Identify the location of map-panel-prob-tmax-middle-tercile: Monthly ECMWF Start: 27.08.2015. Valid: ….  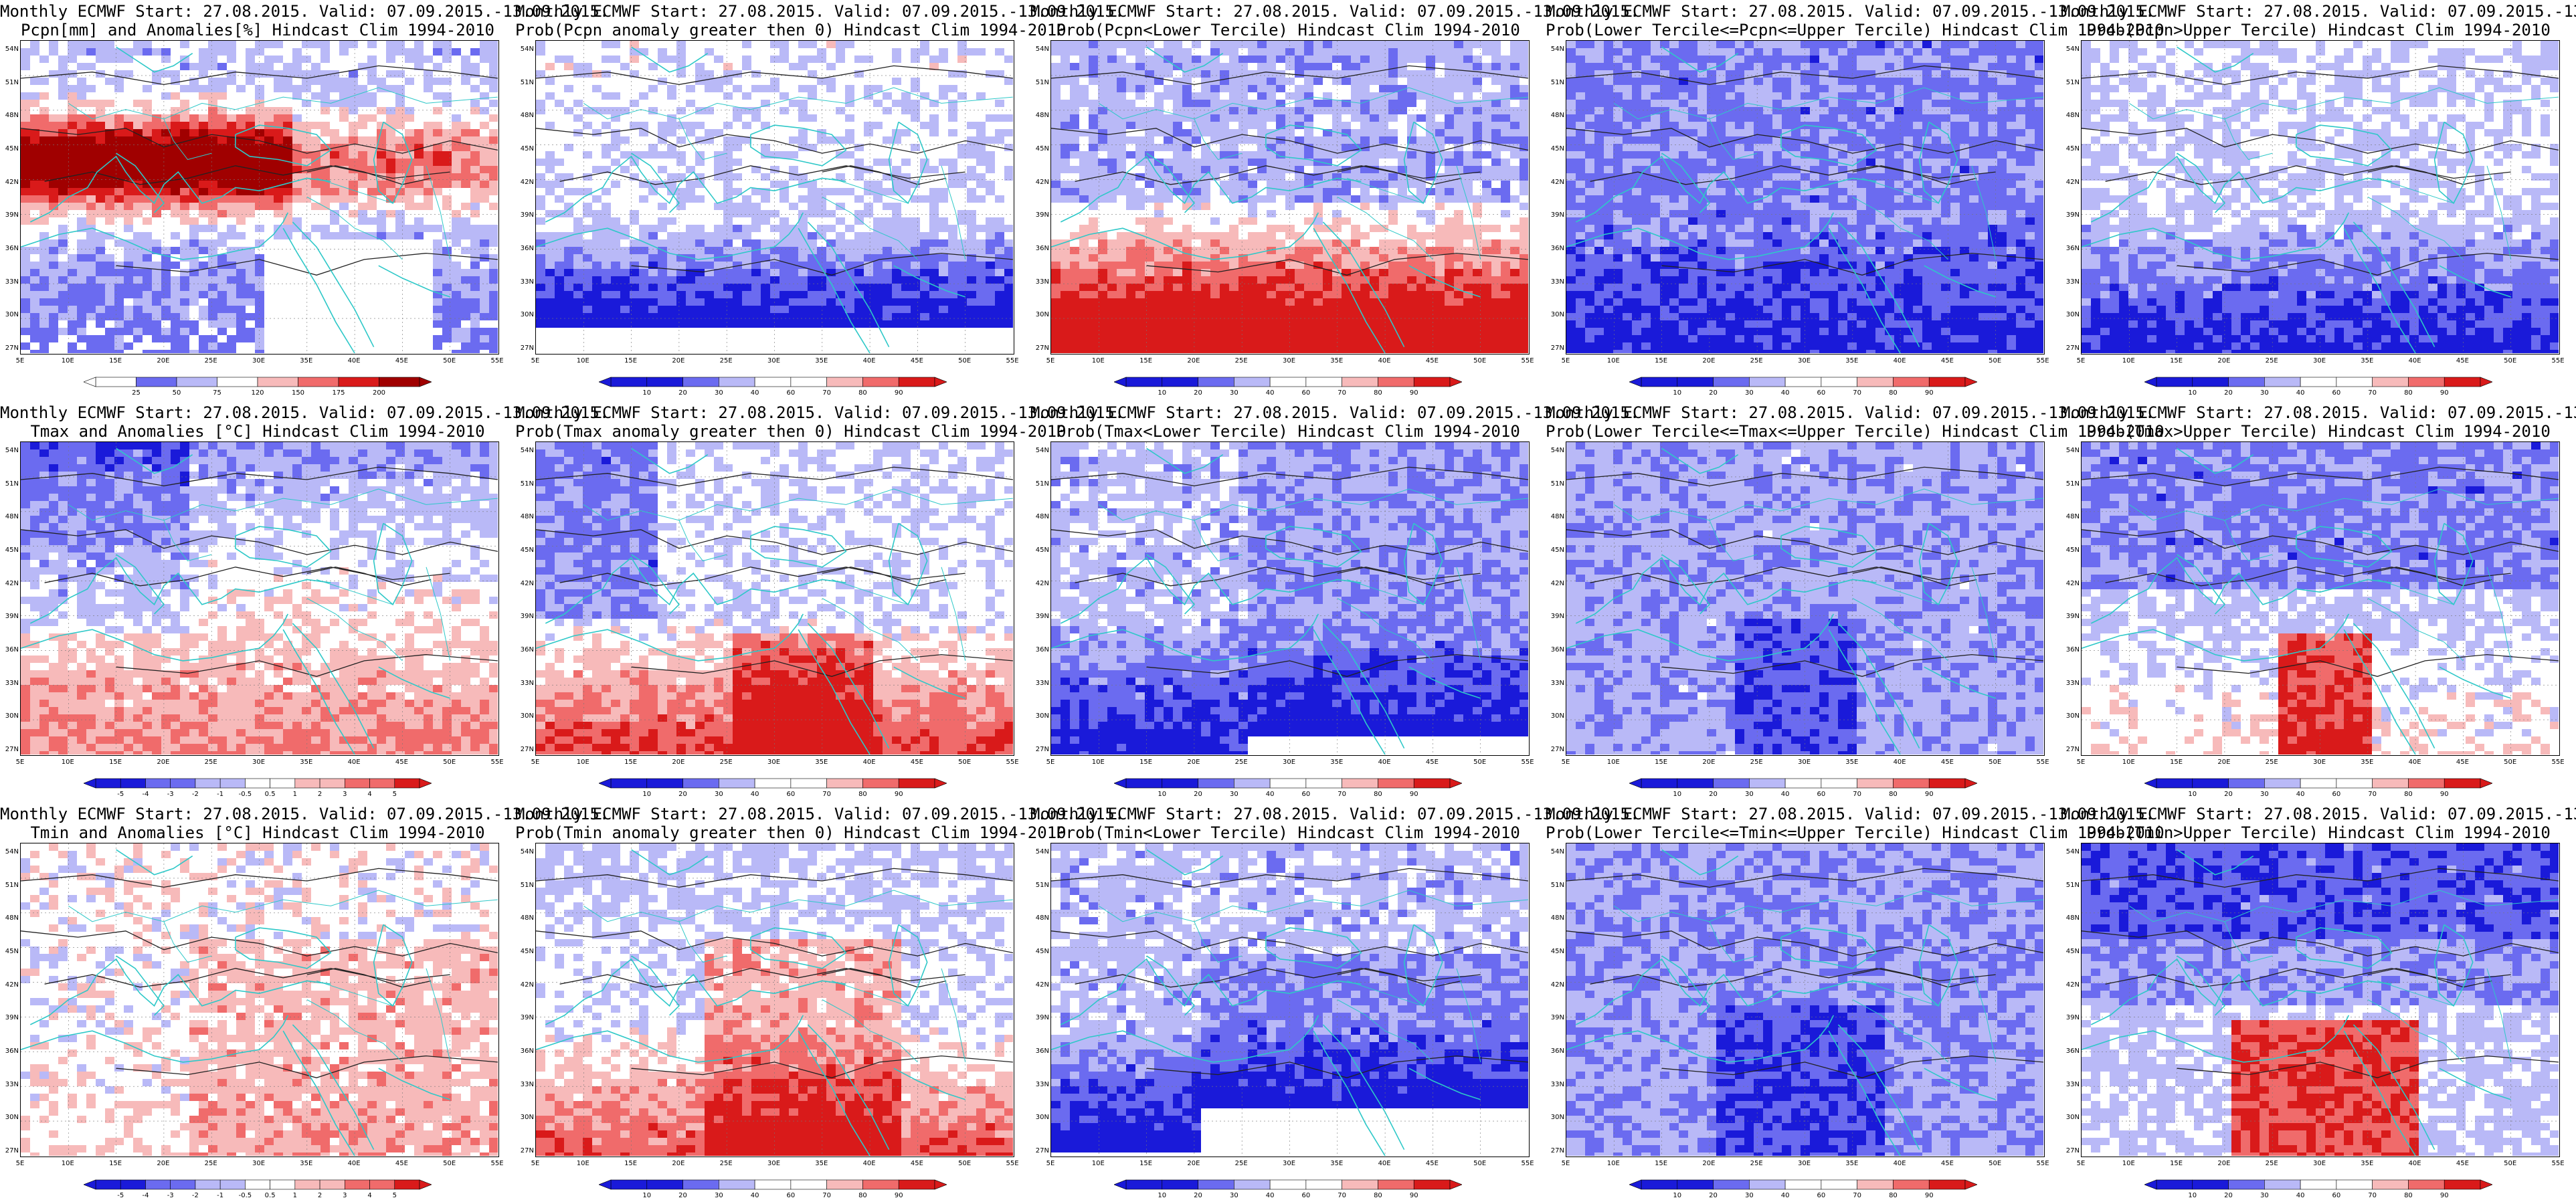
(1855, 602).